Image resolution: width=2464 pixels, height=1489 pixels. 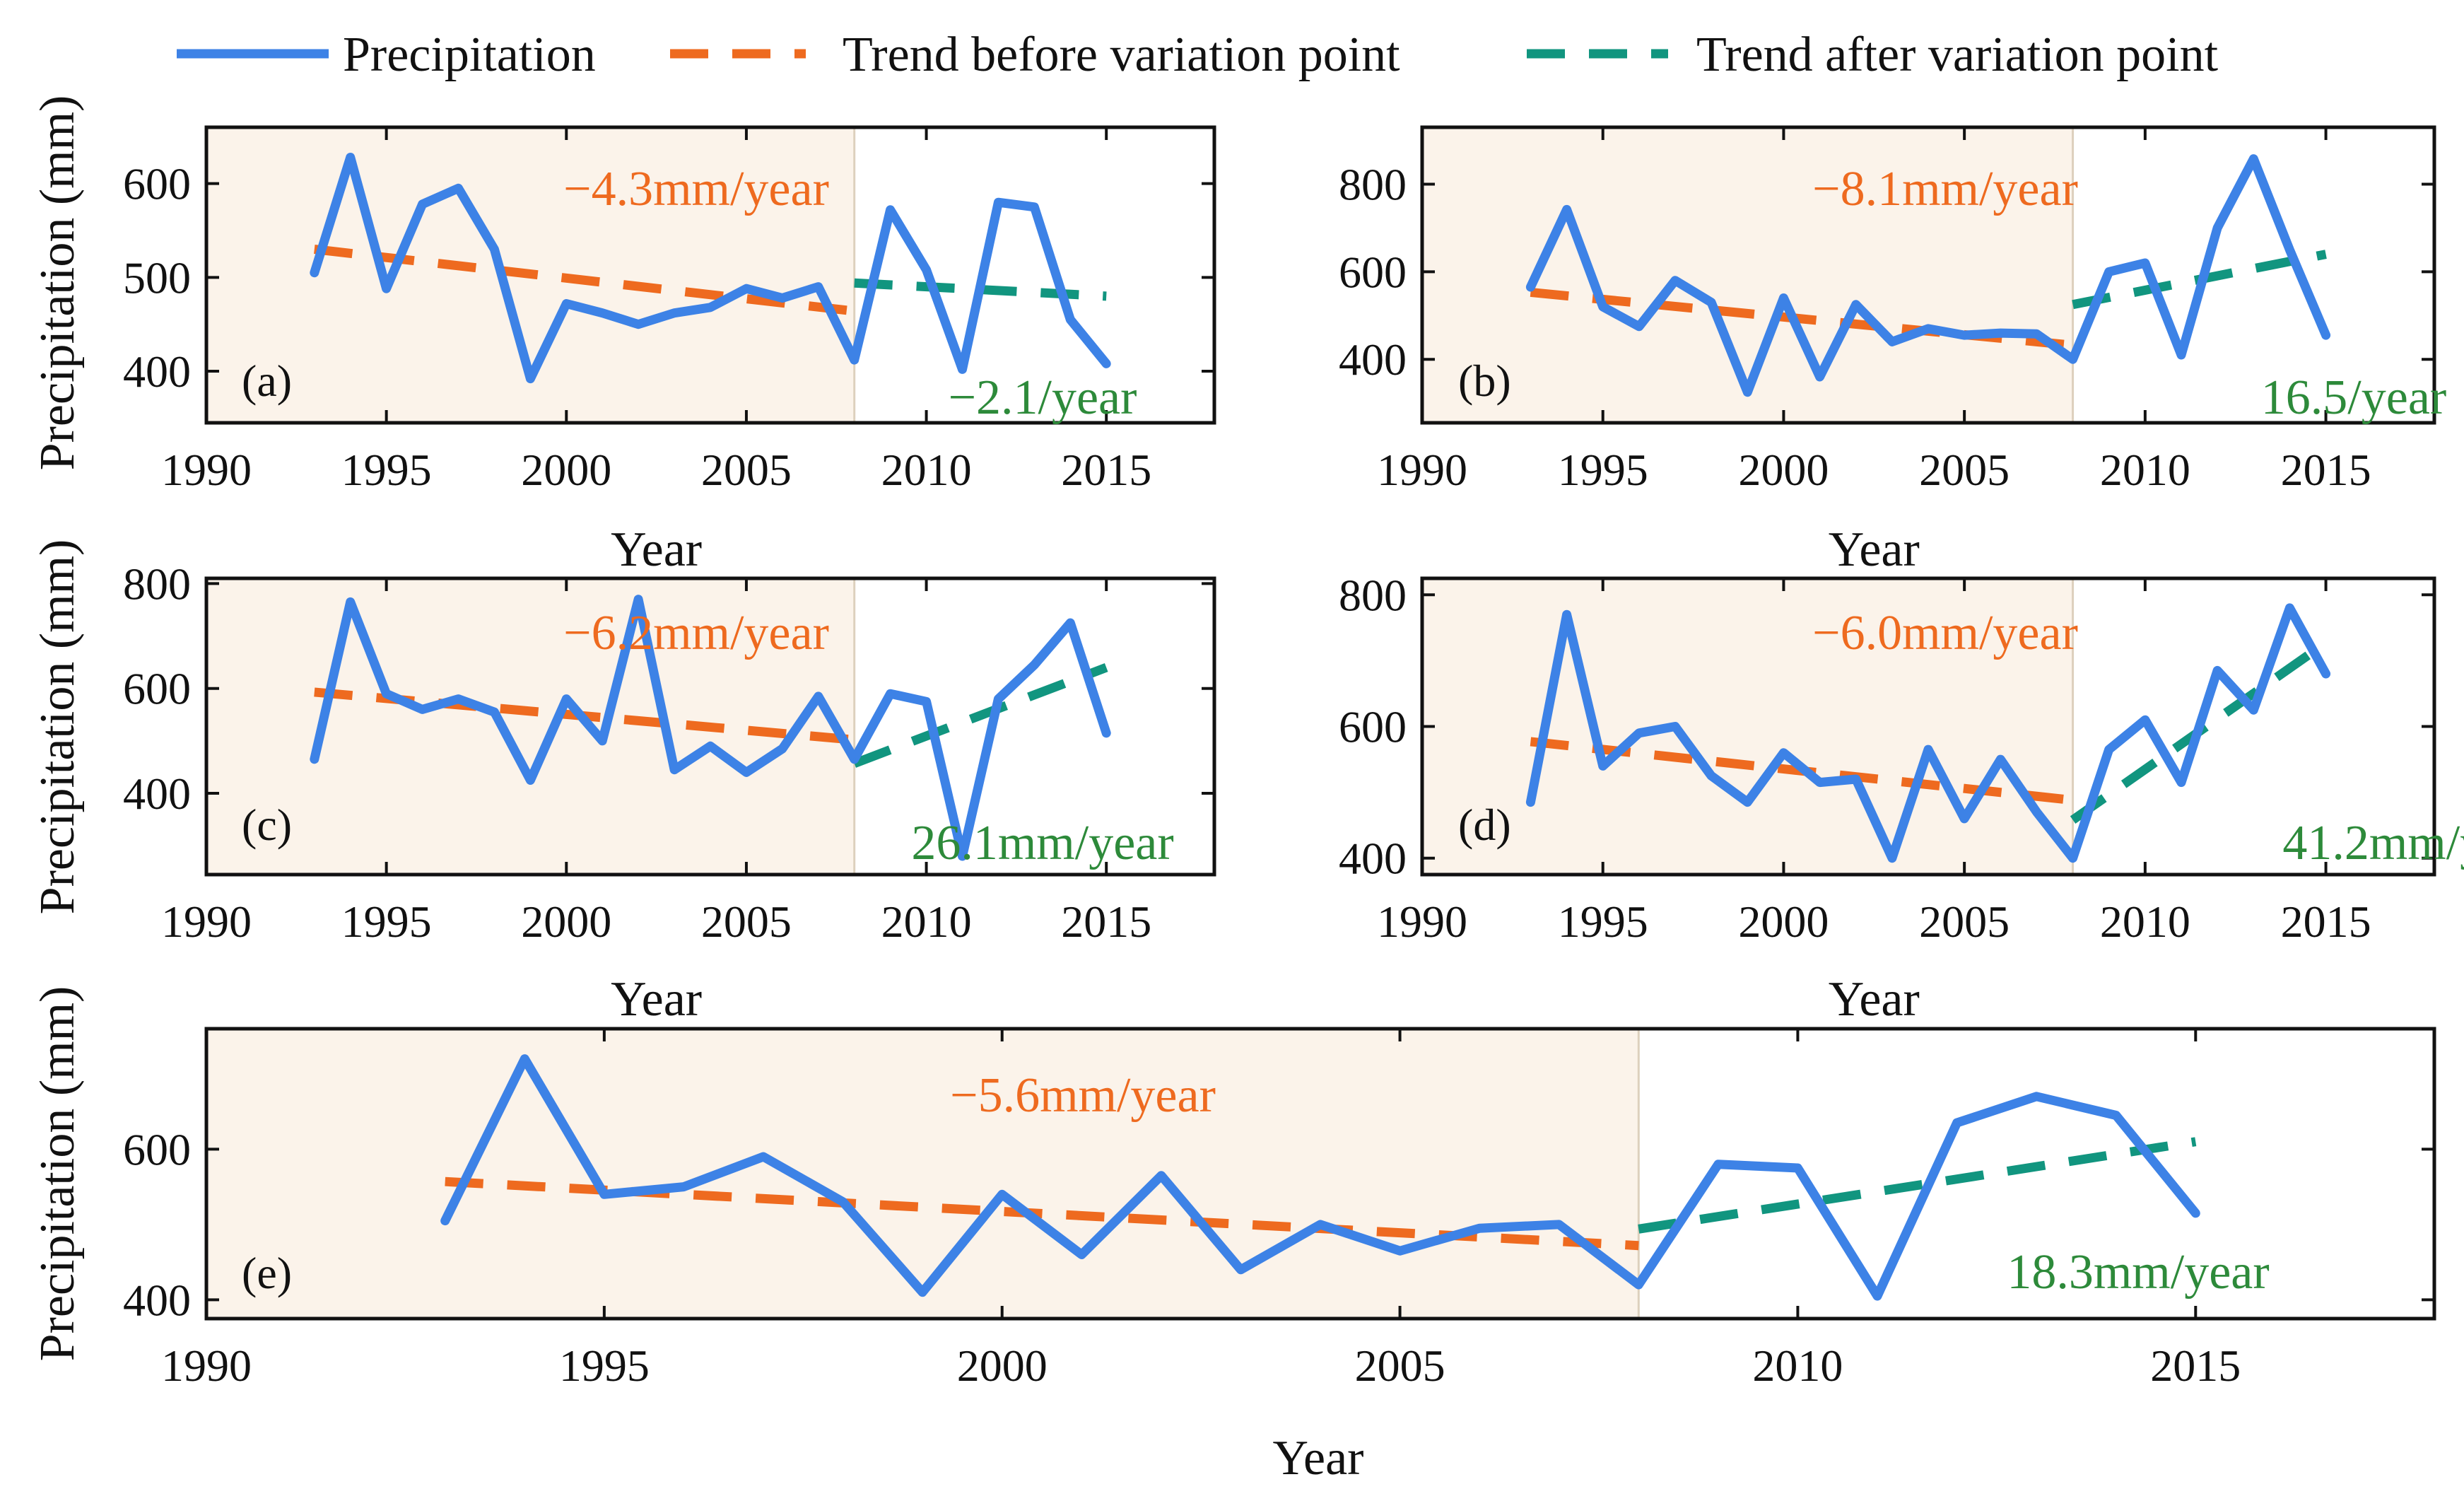 I want to click on panel-label-d: (d), so click(x=1484, y=825).